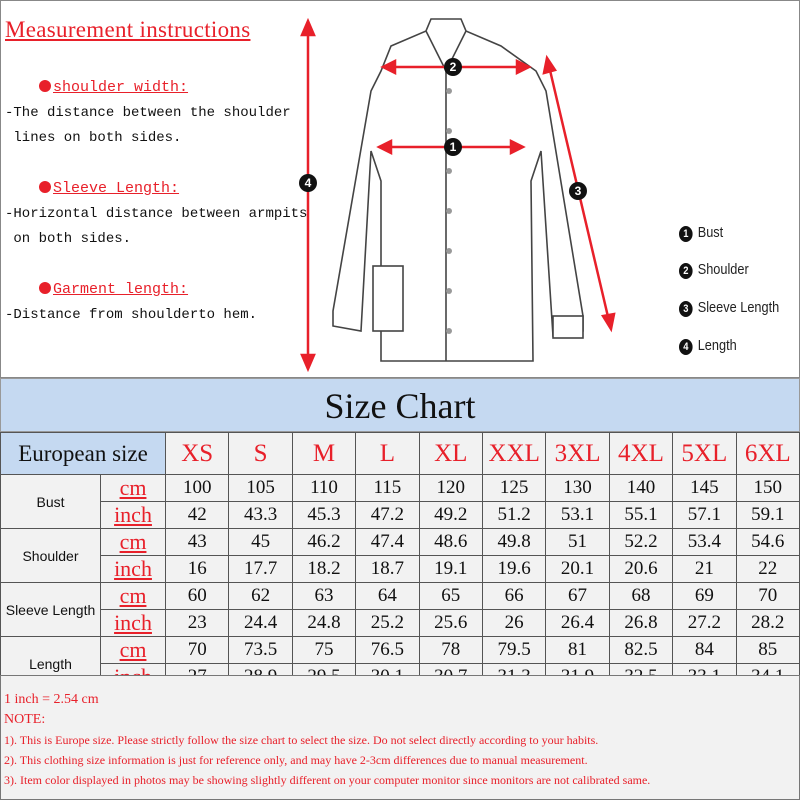  I want to click on table-cell: 22, so click(767, 569).